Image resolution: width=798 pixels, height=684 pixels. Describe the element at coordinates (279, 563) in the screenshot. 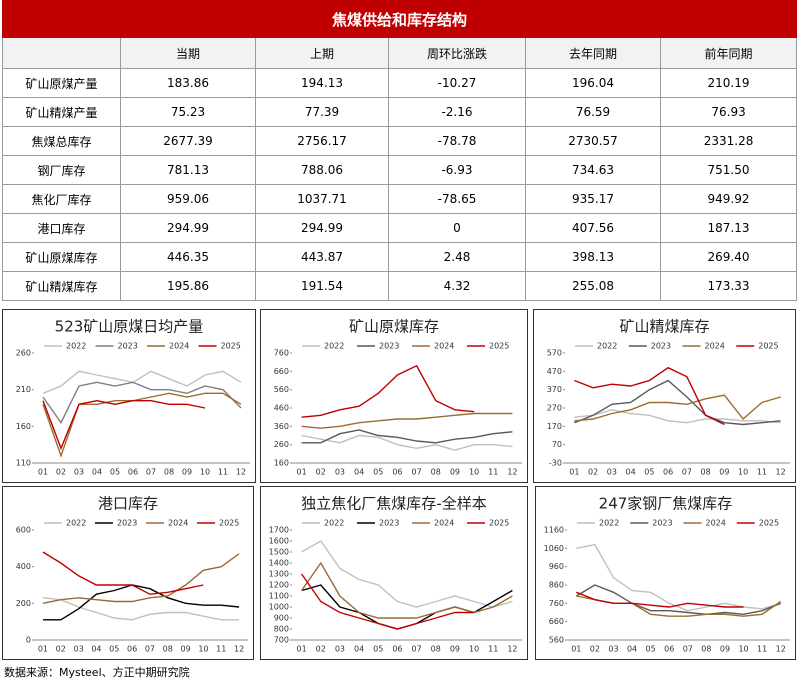

I see `y-tick-label: 1400` at that location.